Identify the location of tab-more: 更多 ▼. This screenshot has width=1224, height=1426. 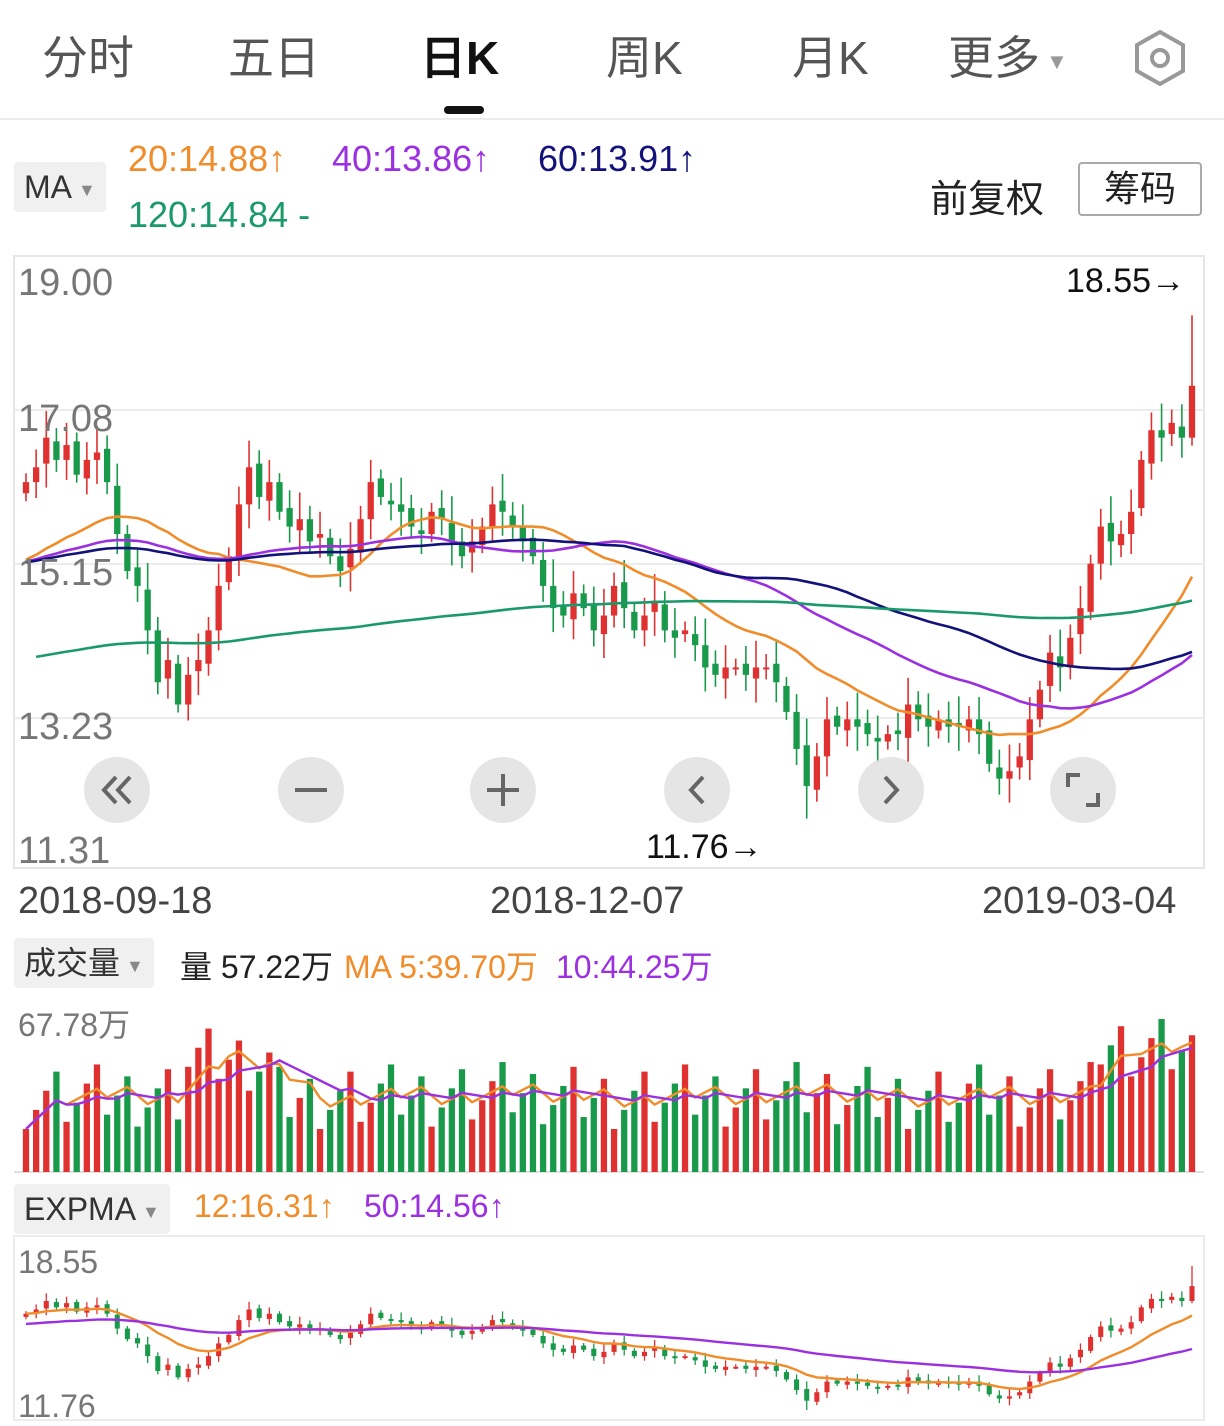
(1008, 58).